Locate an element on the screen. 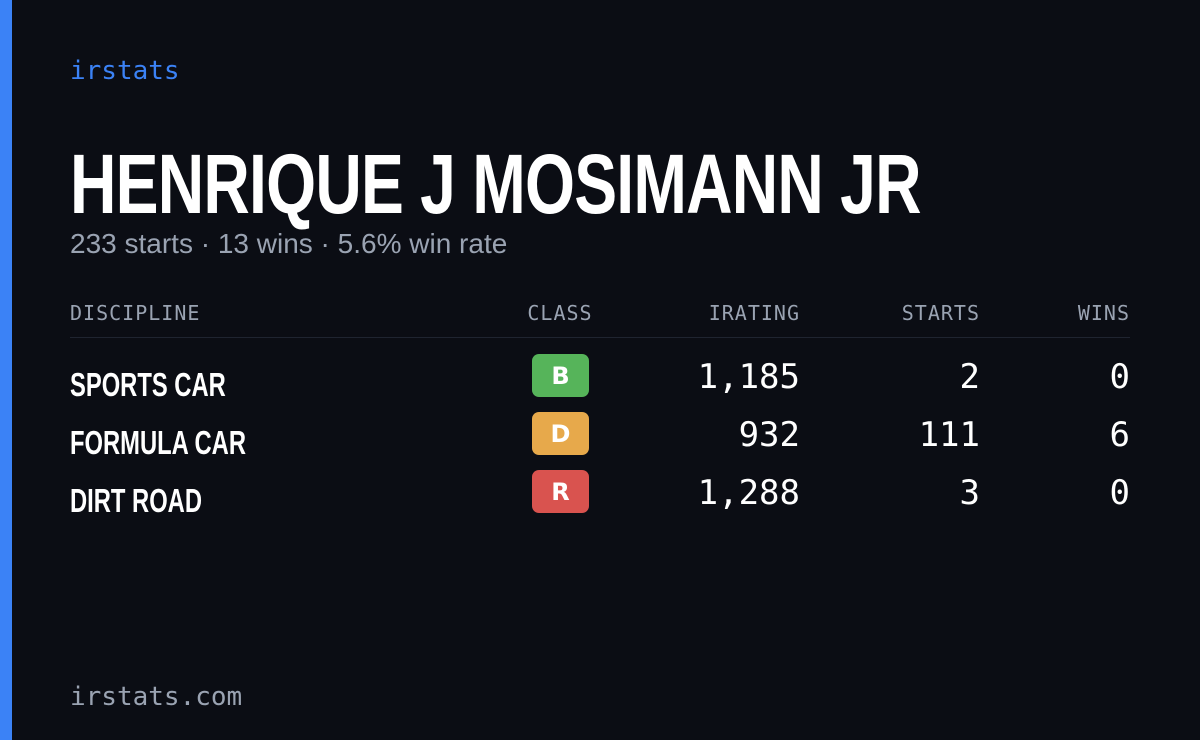 The width and height of the screenshot is (1200, 740). discipline: DIRT ROAD is located at coordinates (136, 500).